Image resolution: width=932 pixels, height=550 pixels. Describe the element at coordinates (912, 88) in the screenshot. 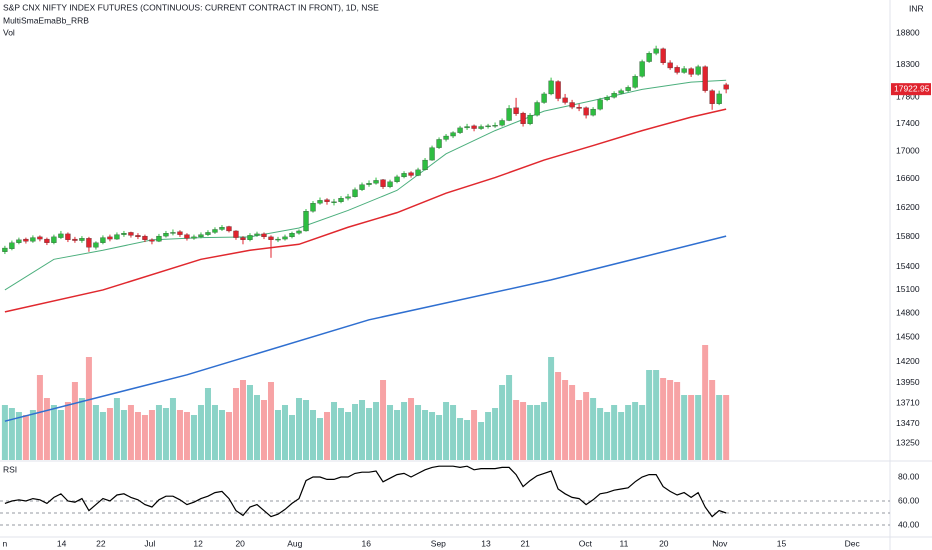

I see `last-price-label: 17922.95` at that location.